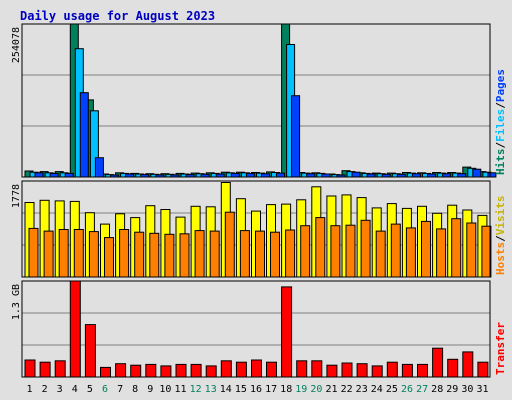 The width and height of the screenshot is (512, 400). Describe the element at coordinates (60, 389) in the screenshot. I see `x-tick-label-3: 3` at that location.